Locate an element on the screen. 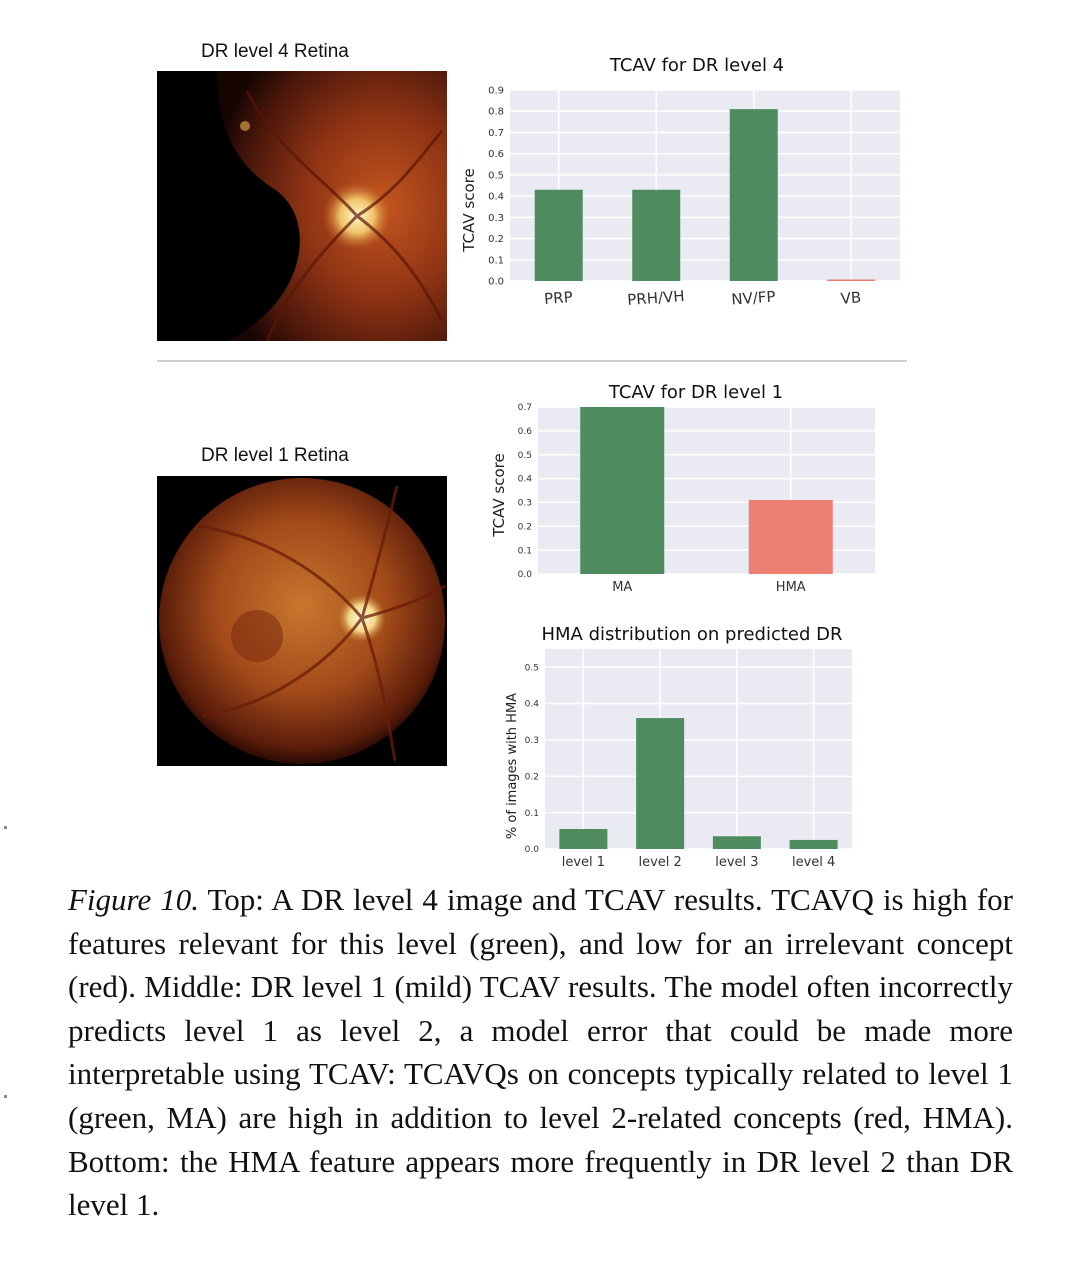 Image resolution: width=1080 pixels, height=1282 pixels. bar-prh-vh is located at coordinates (656, 235).